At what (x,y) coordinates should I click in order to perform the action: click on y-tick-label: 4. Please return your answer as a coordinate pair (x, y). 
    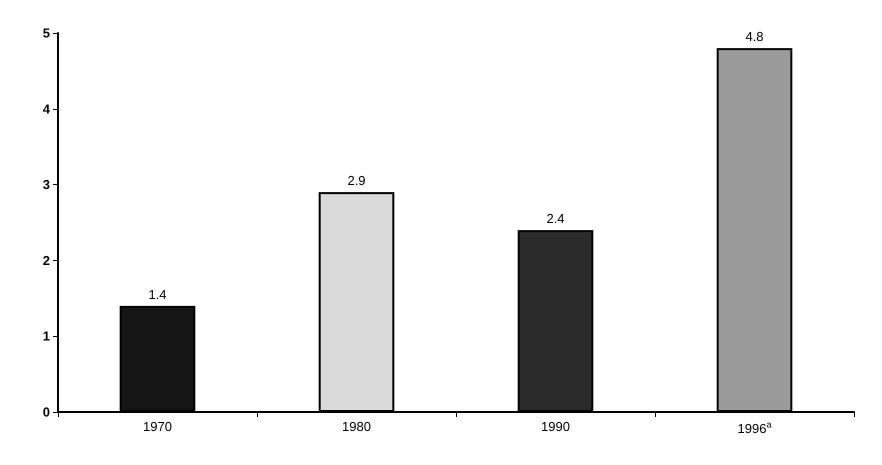
    Looking at the image, I should click on (46, 108).